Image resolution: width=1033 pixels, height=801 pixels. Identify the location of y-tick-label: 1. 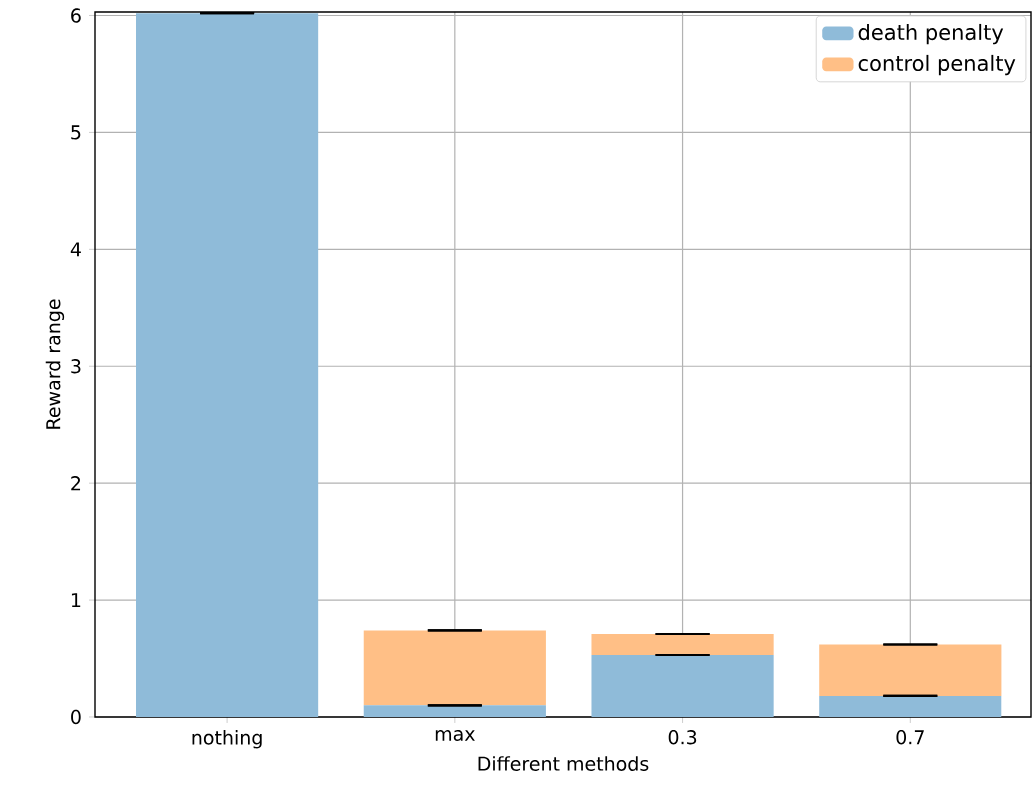
(76, 600).